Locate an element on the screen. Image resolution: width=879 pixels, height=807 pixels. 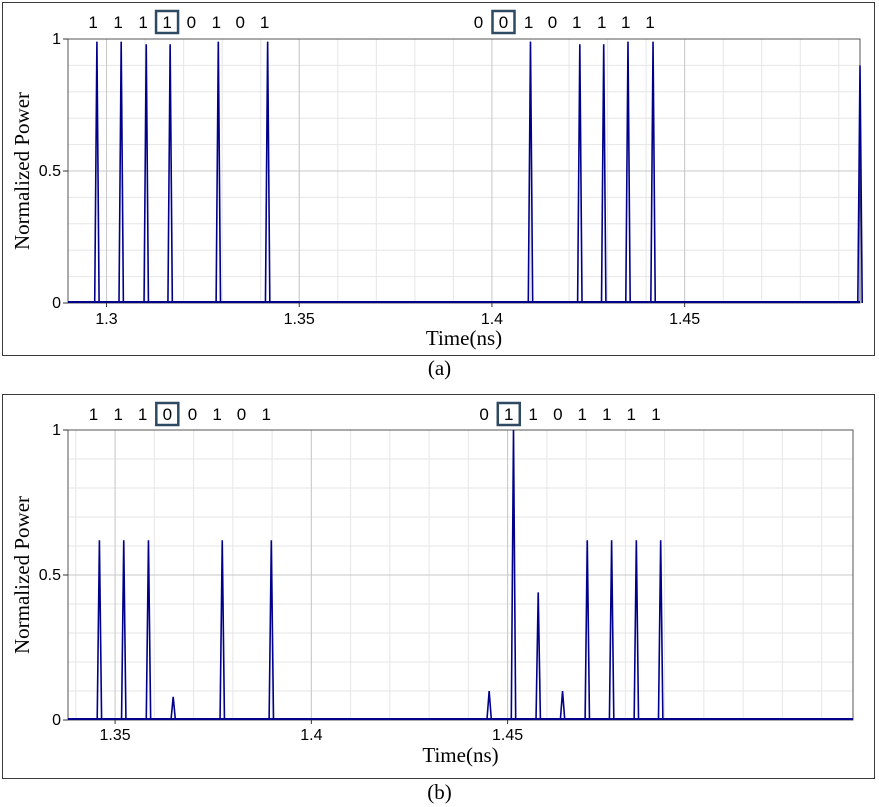
chart-b-ytick-label: 0 is located at coordinates (56, 720).